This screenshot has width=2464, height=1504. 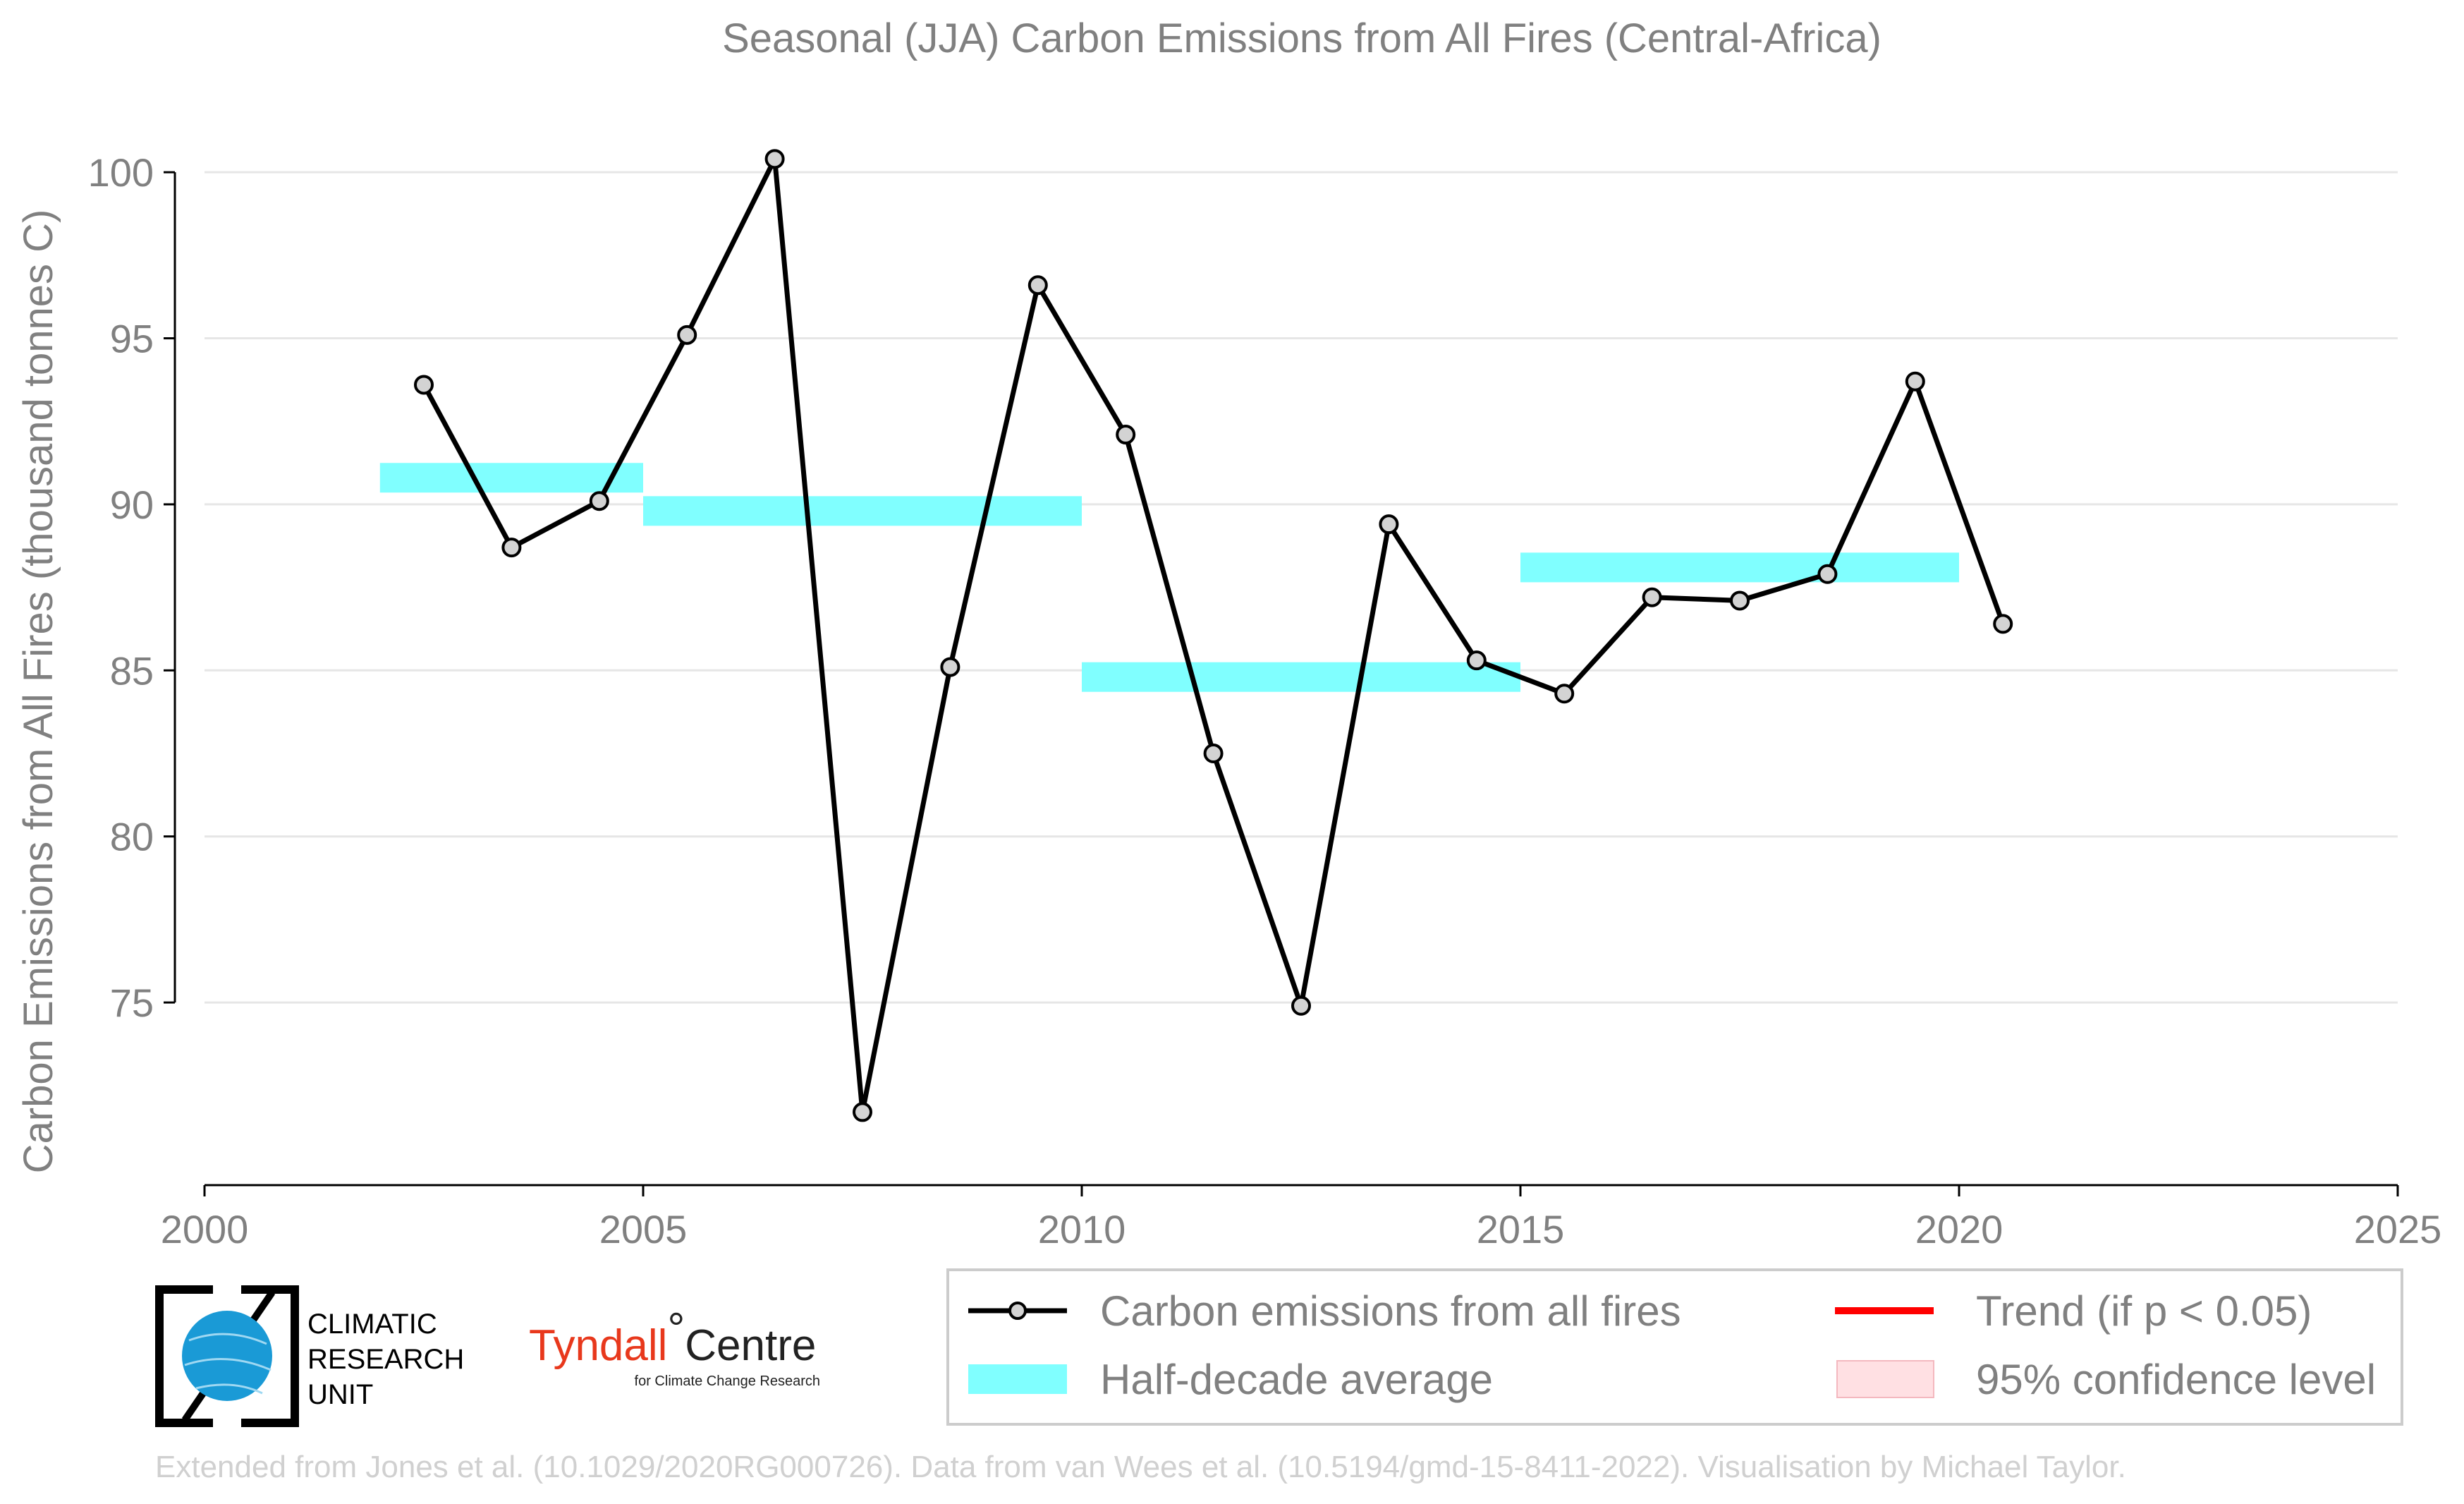 What do you see at coordinates (774, 159) in the screenshot?
I see `data-point-2006.5` at bounding box center [774, 159].